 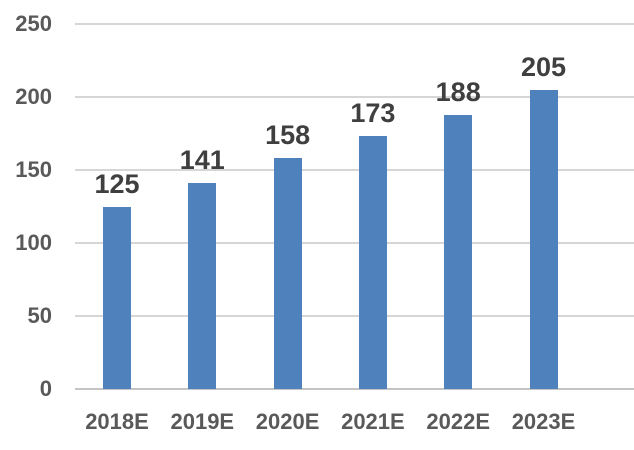 I want to click on y-axis-tick-label: 0, so click(x=45, y=388).